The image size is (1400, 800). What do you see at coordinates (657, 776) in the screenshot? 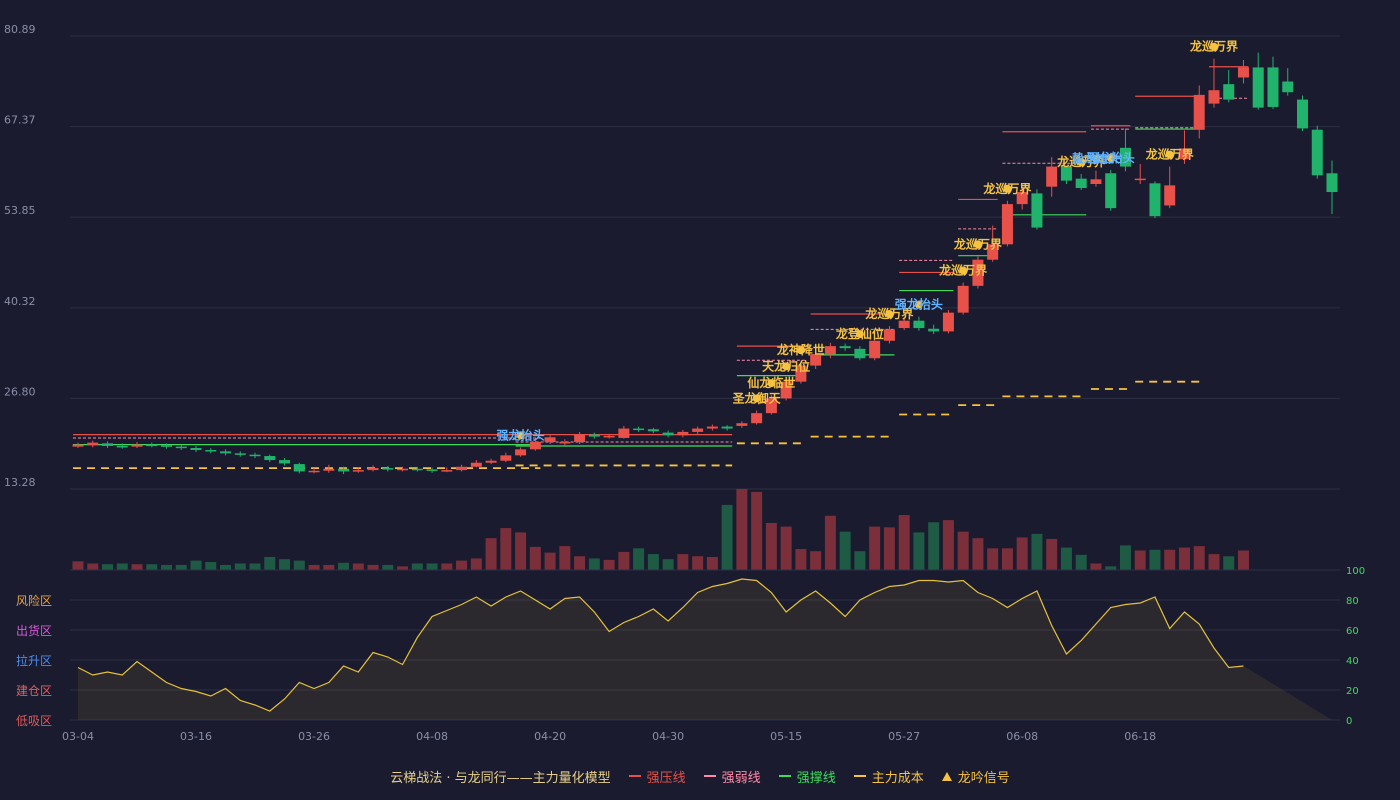
I see `legend-item-strong-pressure: 强压线` at bounding box center [657, 776].